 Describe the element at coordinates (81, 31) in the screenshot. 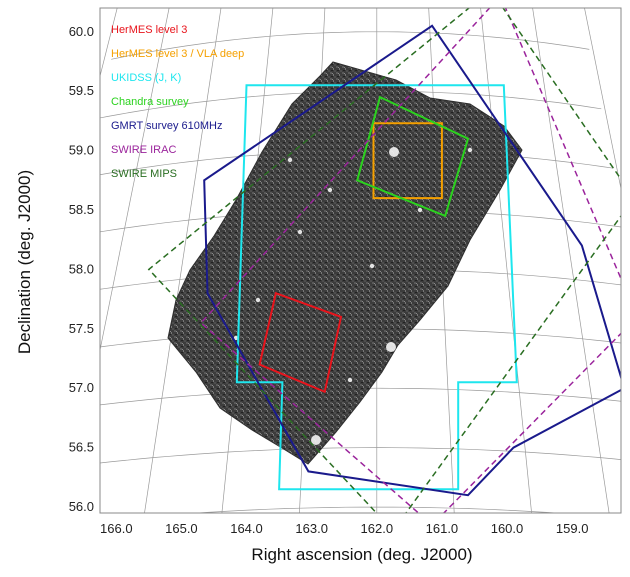

I see `y-tick-label: 60.0` at that location.